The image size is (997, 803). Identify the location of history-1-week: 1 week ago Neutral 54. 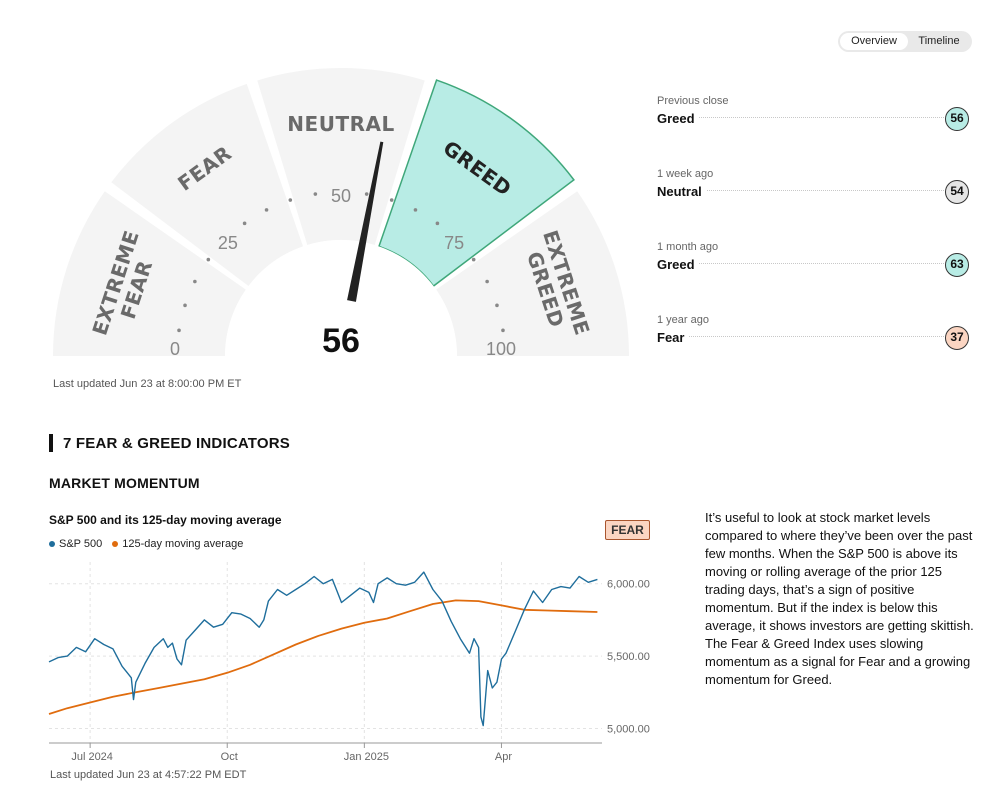
(813, 186).